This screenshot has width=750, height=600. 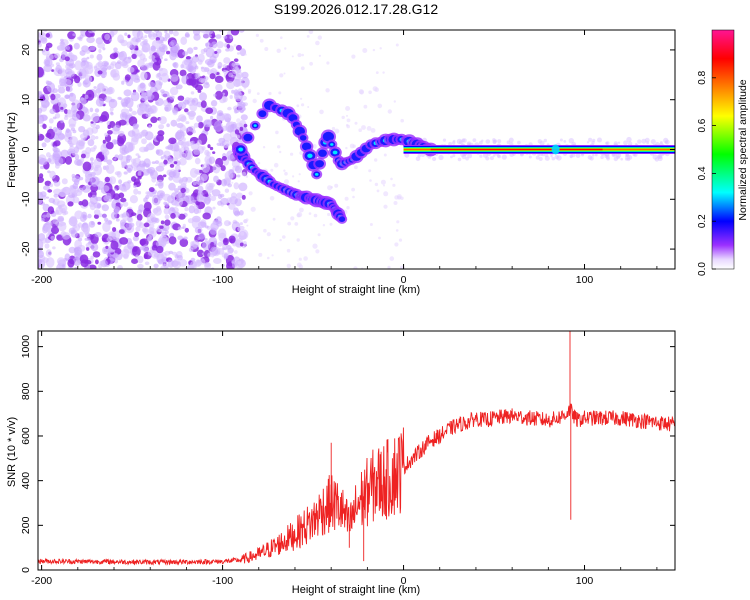 What do you see at coordinates (702, 125) in the screenshot?
I see `colorbar-tick-label: 0.6` at bounding box center [702, 125].